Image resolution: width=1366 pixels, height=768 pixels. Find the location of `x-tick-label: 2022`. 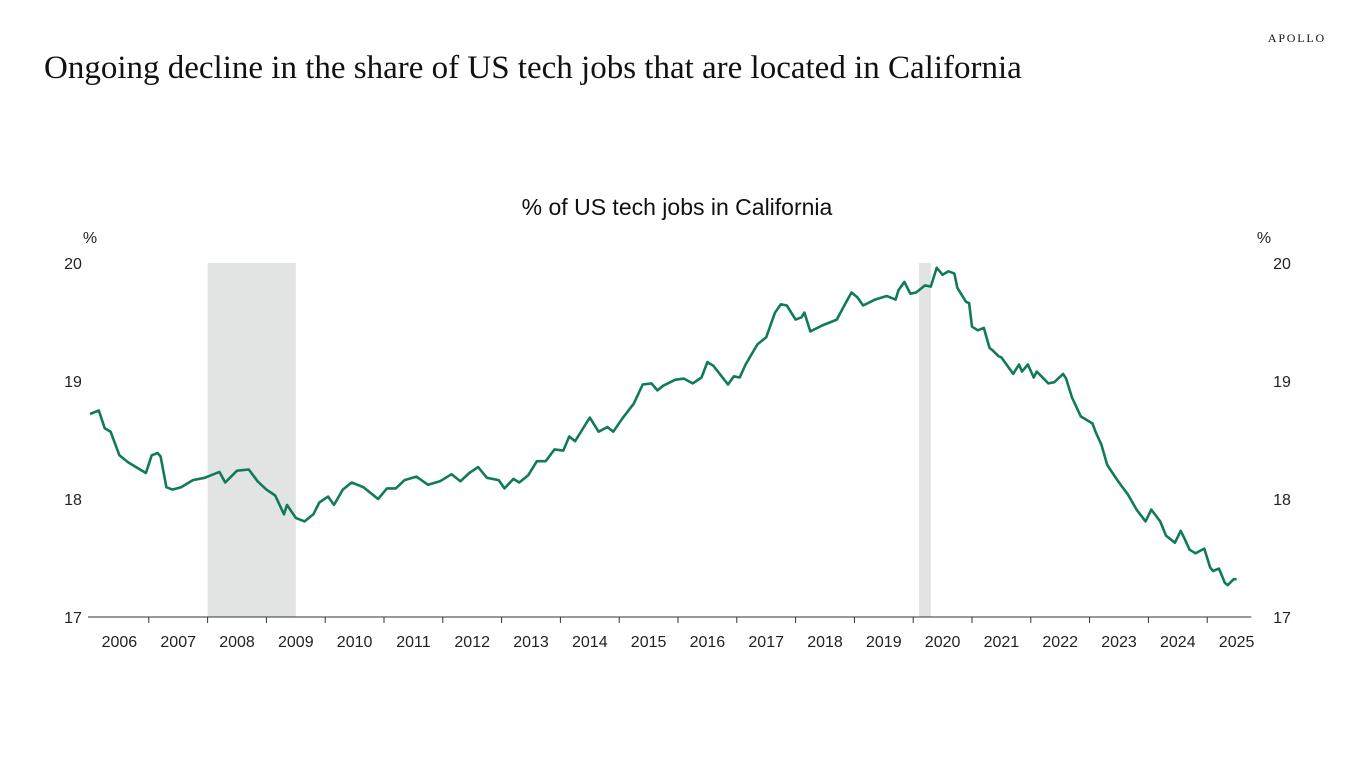

x-tick-label: 2022 is located at coordinates (1060, 642).